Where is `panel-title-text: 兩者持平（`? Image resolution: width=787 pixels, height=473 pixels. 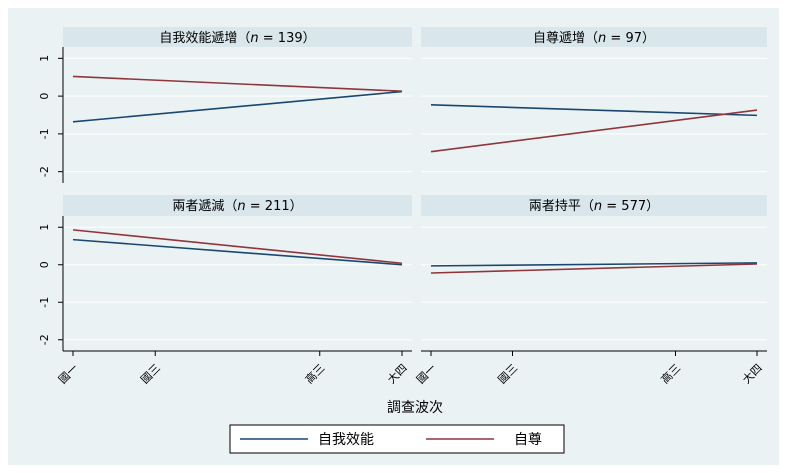 panel-title-text: 兩者持平（ is located at coordinates (561, 206).